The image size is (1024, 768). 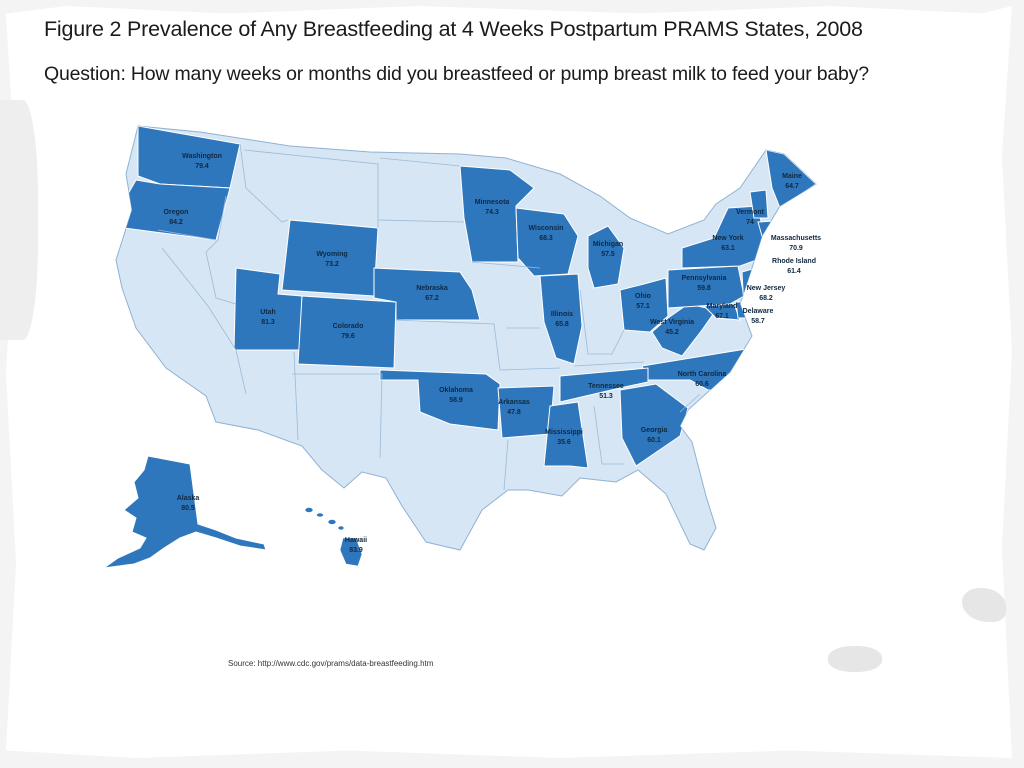 I want to click on state-value-label: 47.8, so click(x=514, y=412).